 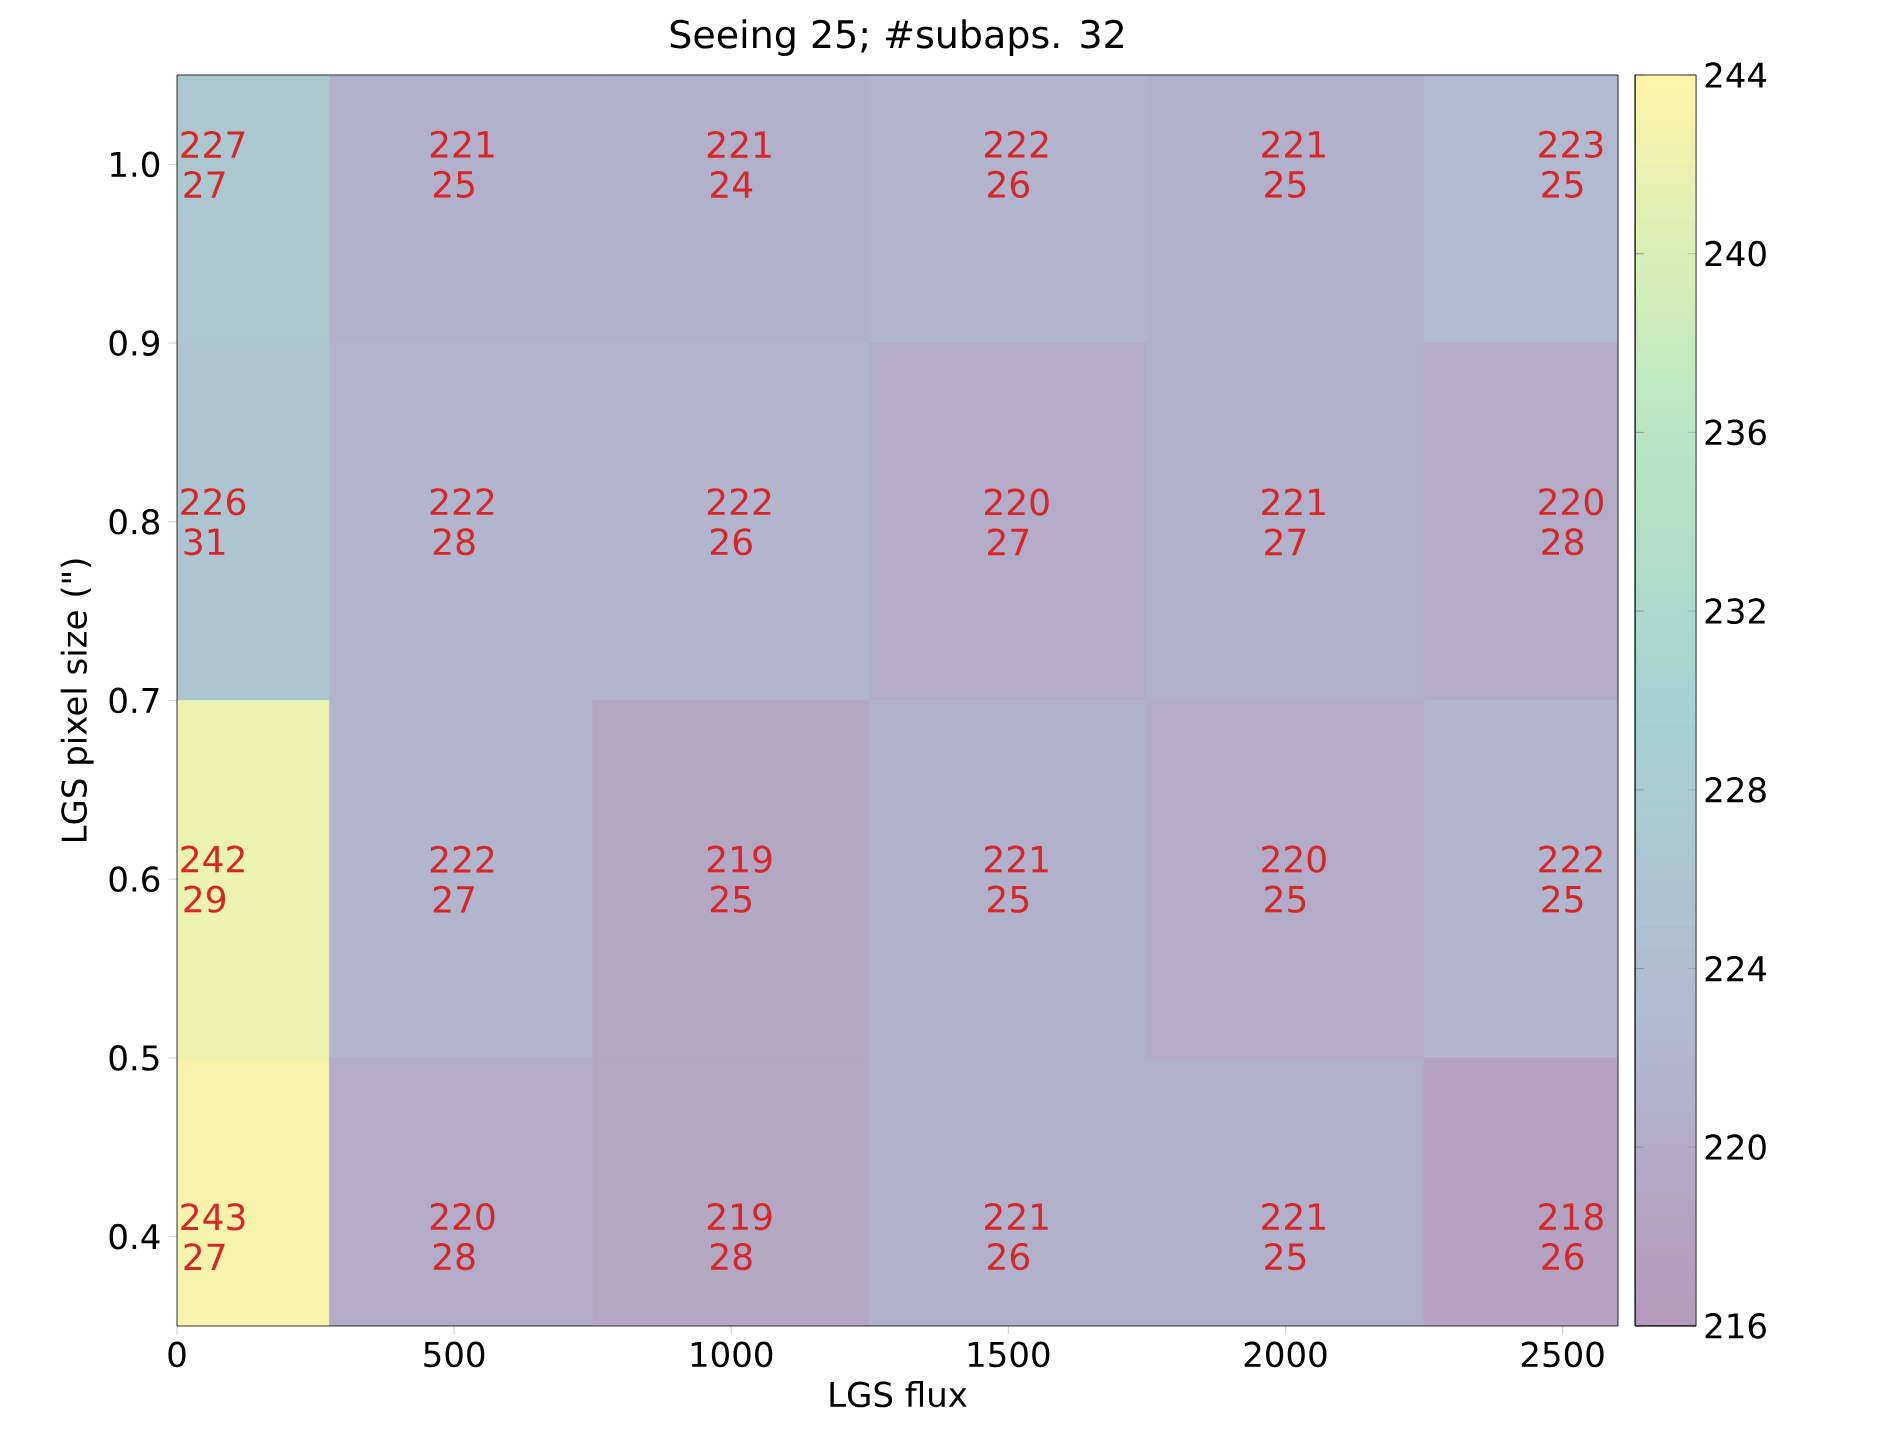 I want to click on color-bar-label: 228, so click(x=1735, y=789).